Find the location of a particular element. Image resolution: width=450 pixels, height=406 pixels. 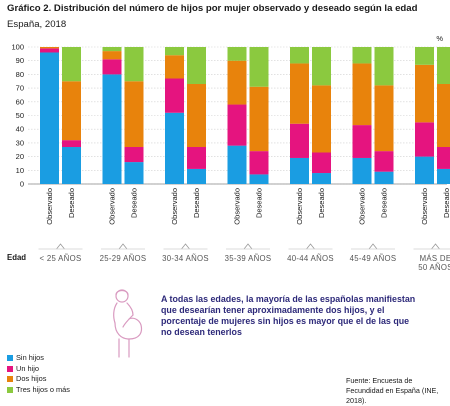

y-tick-label: 0 is located at coordinates (22, 184).